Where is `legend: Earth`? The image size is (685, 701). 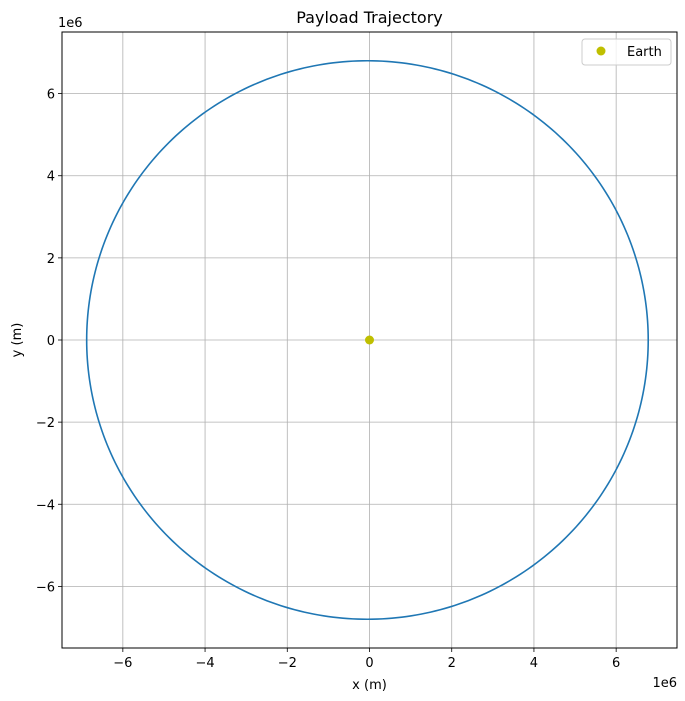 legend: Earth is located at coordinates (626, 52).